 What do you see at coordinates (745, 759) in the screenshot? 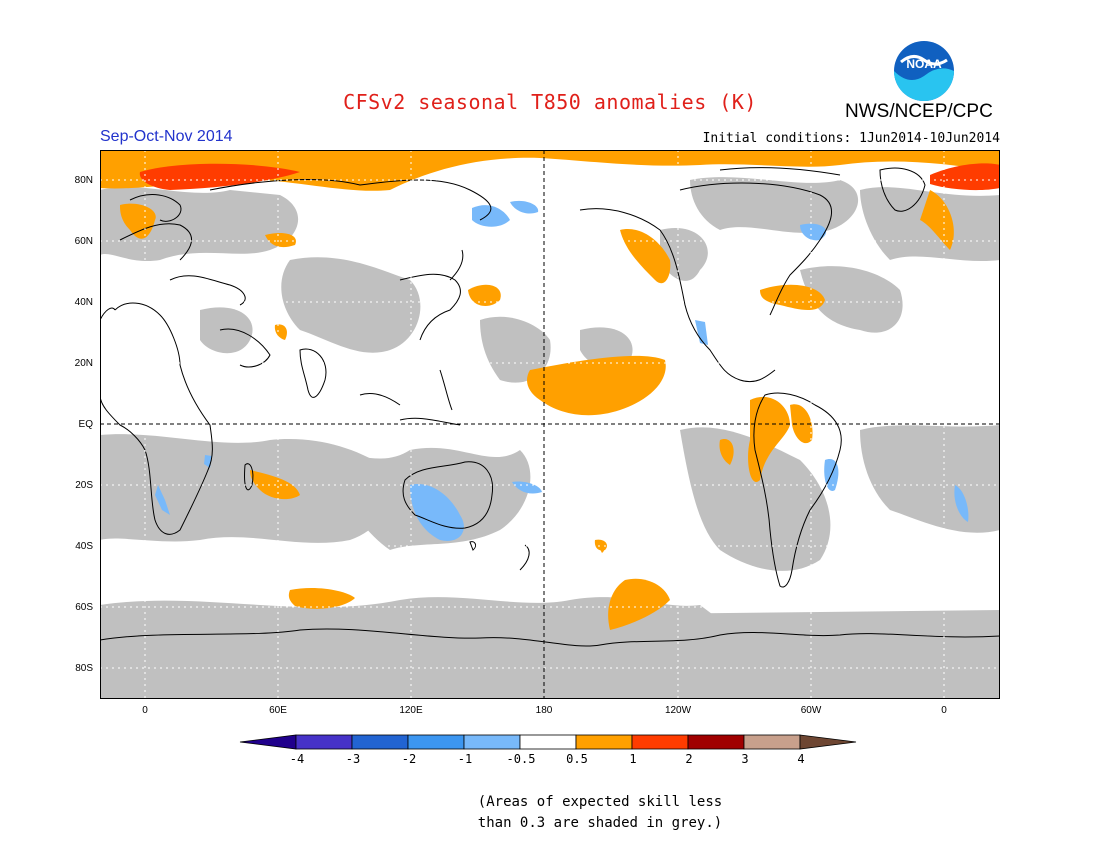
I see `legend-label: 3` at bounding box center [745, 759].